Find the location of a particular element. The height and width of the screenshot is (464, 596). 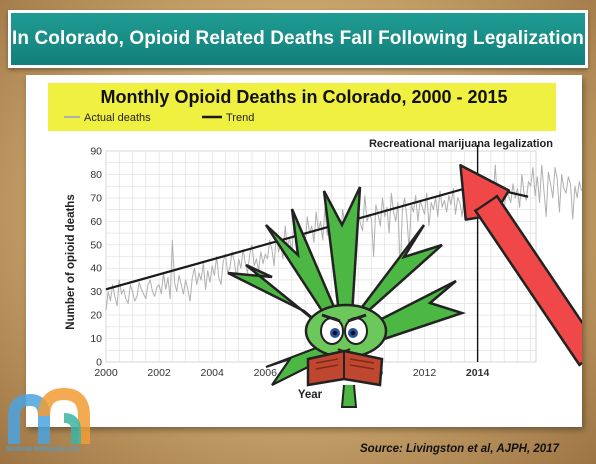

x-tick-label: 2000 is located at coordinates (106, 373).